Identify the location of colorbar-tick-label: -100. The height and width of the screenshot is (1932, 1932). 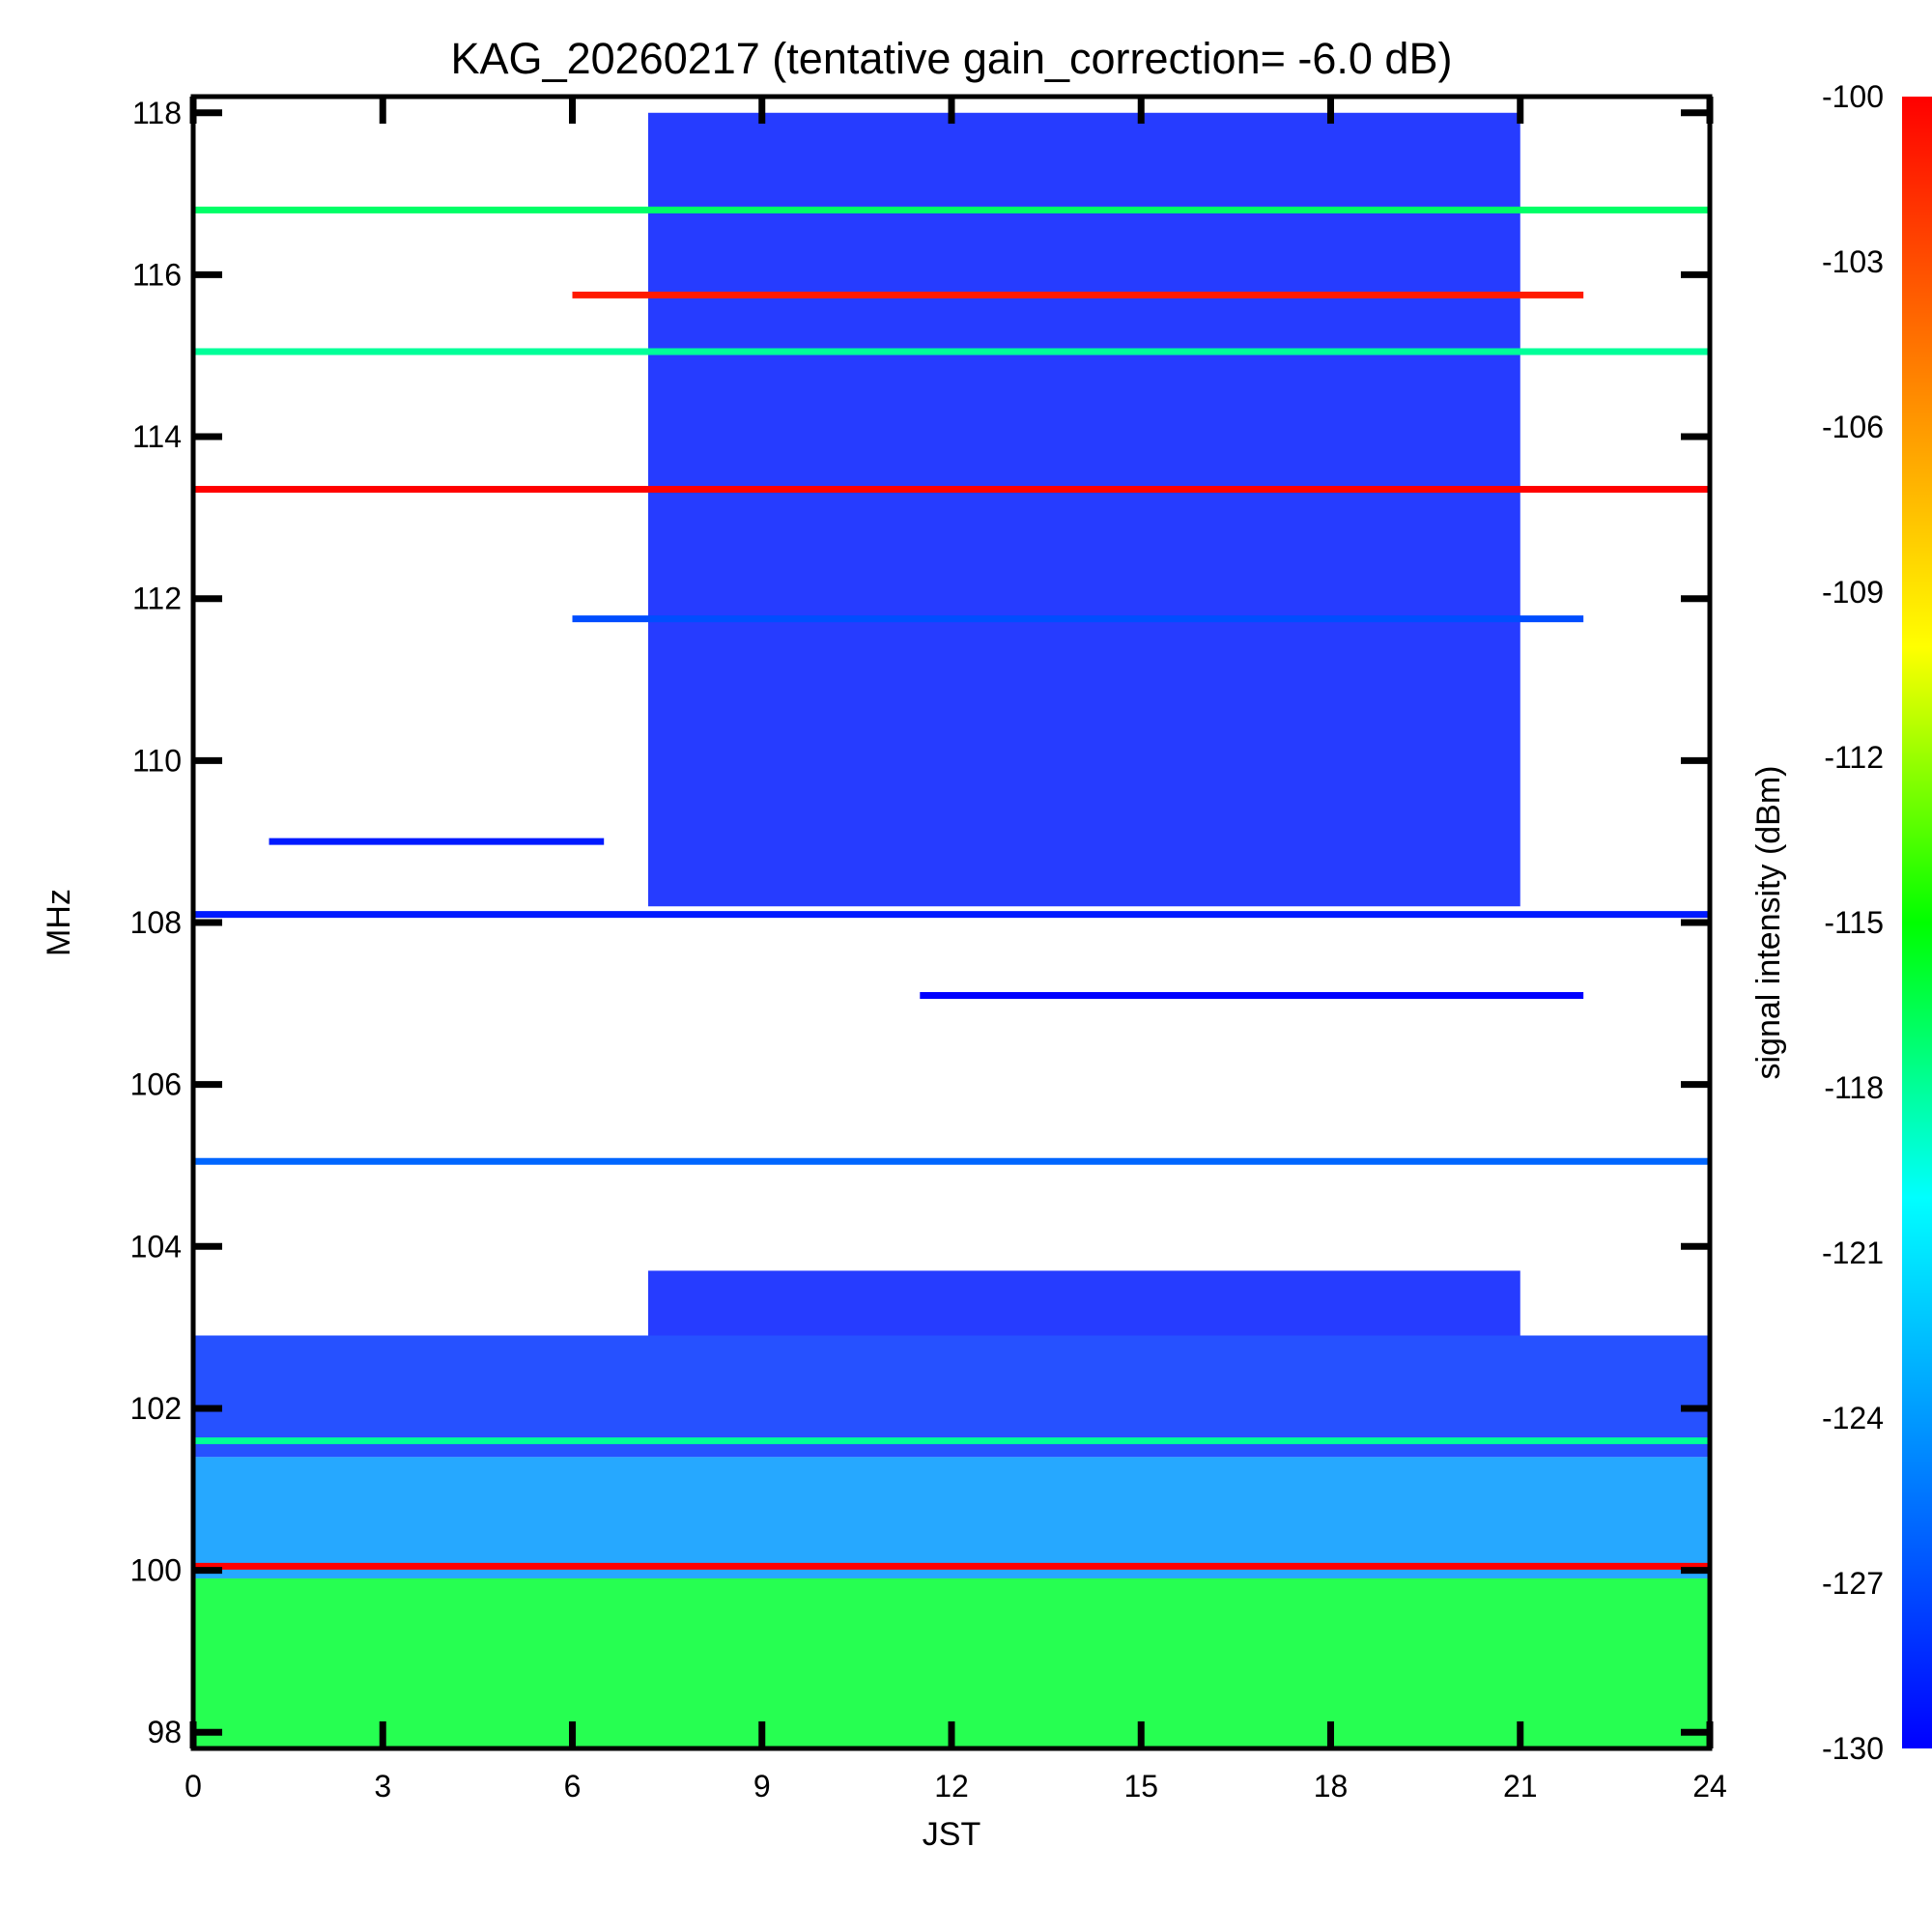
(1853, 96).